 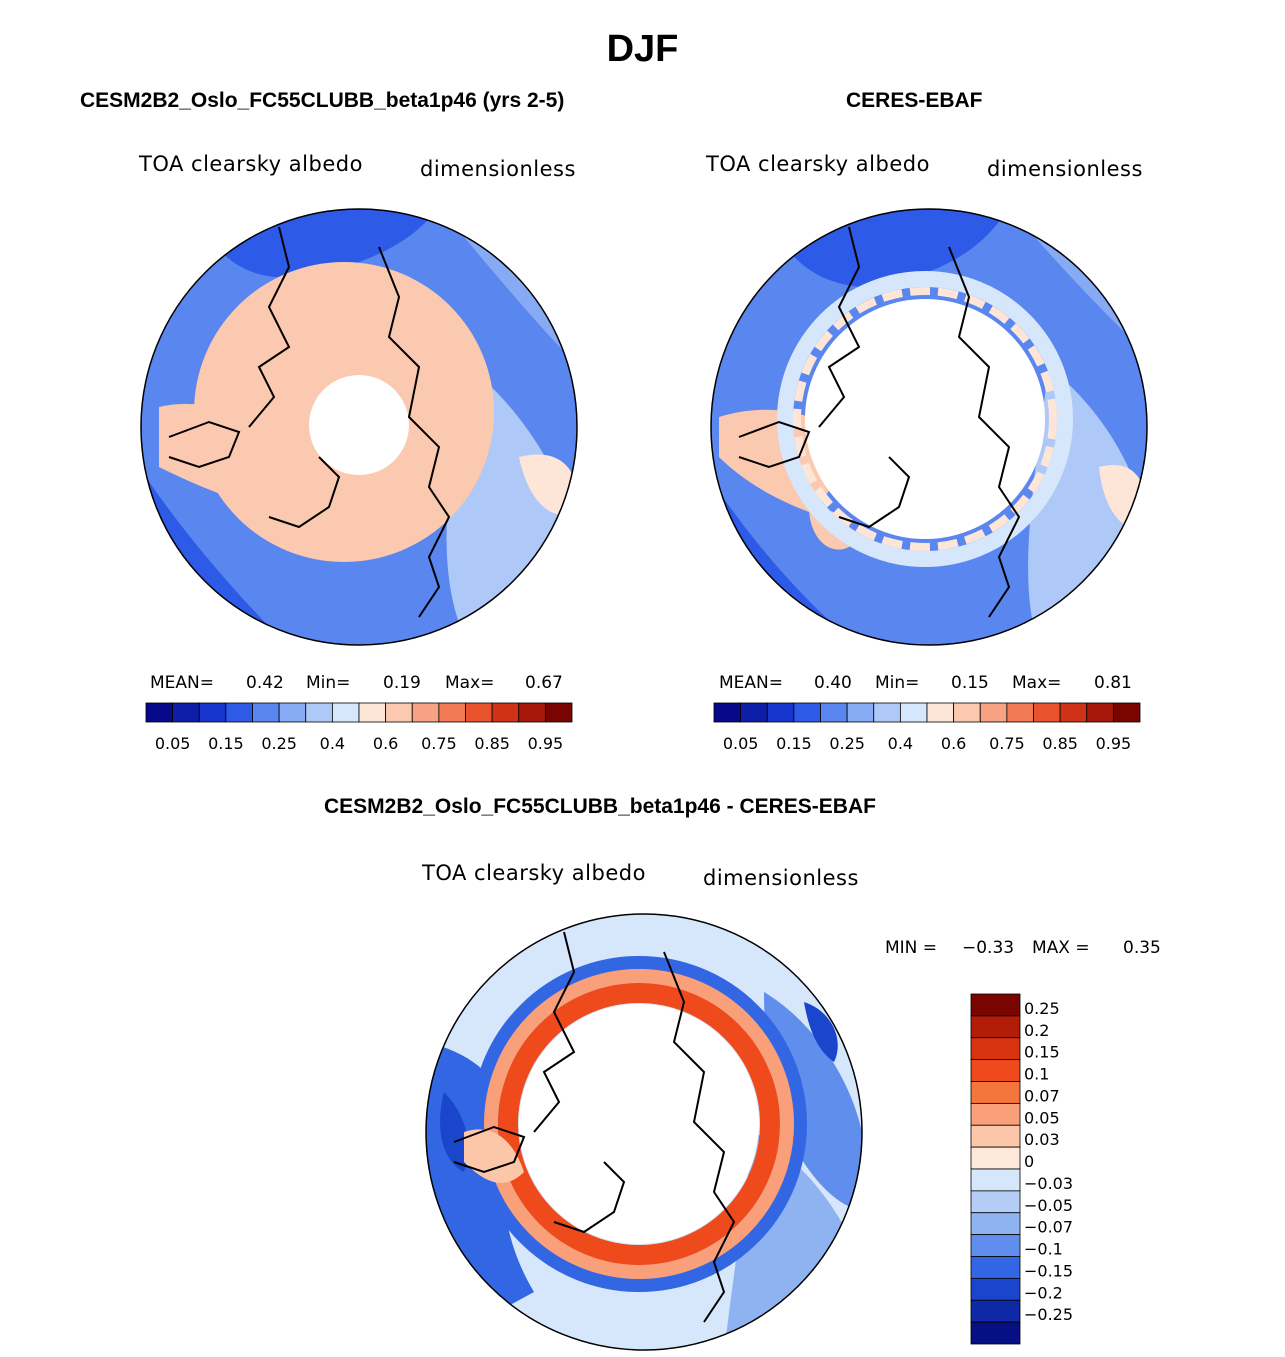 What do you see at coordinates (1048, 1205) in the screenshot?
I see `diff-colorbar-tick-label: −0.05` at bounding box center [1048, 1205].